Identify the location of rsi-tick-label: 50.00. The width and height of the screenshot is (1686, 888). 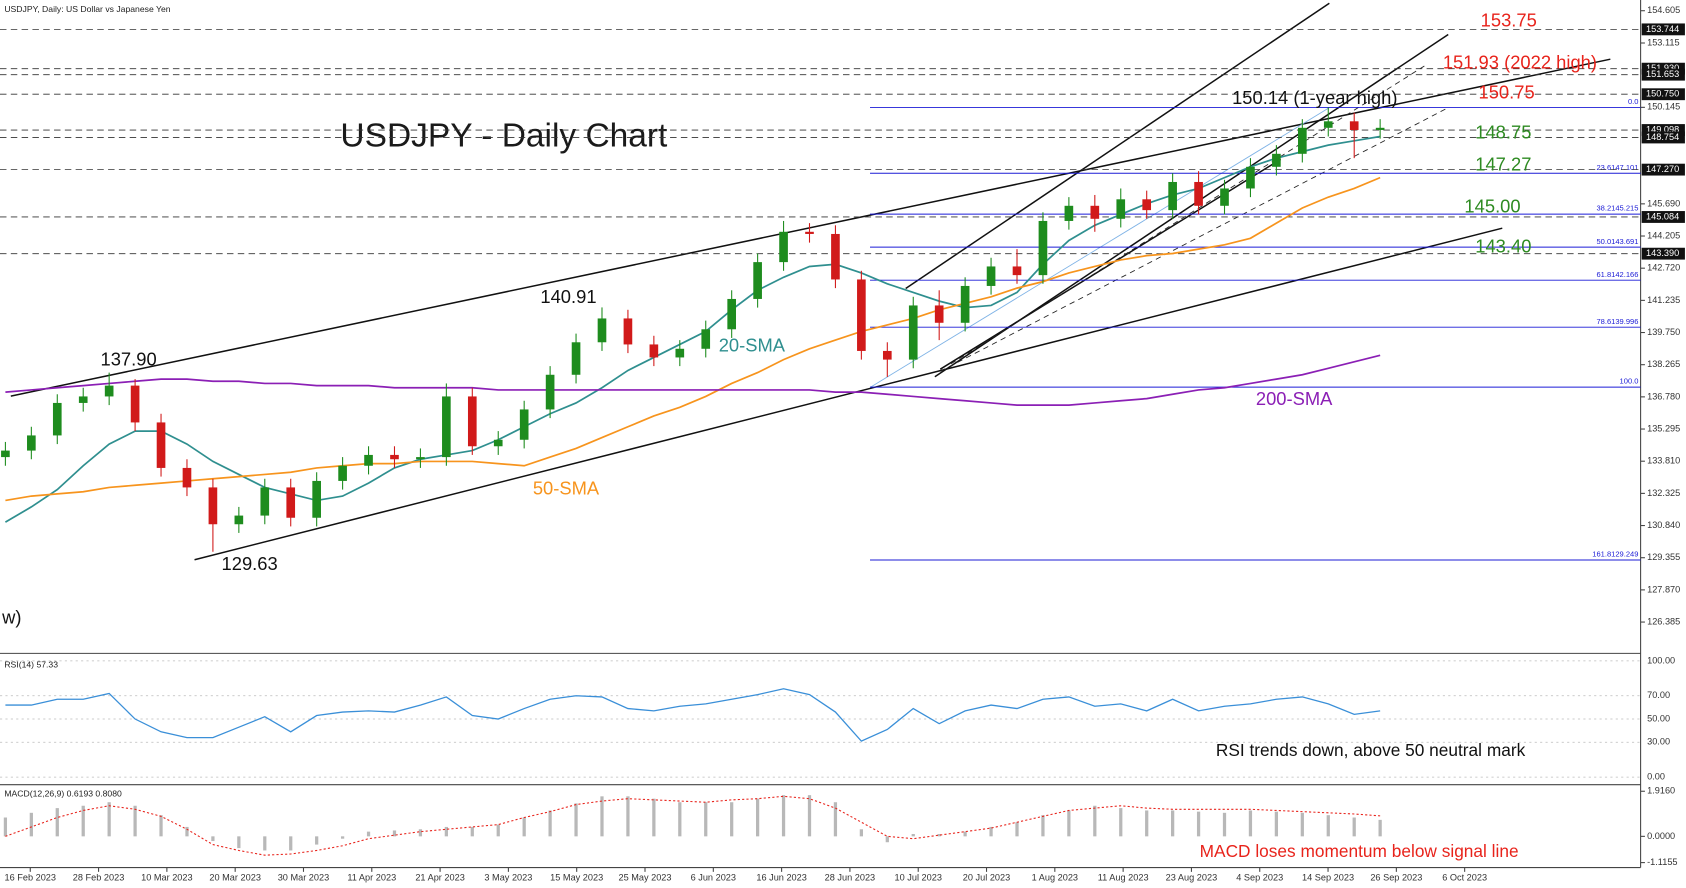
(1658, 718).